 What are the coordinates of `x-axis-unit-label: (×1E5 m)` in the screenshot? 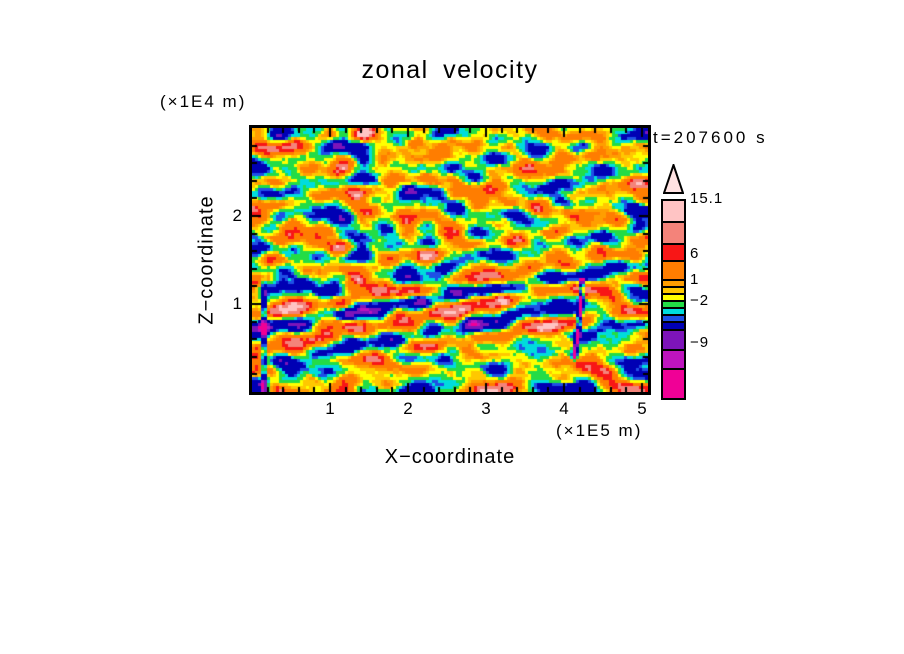 It's located at (599, 430).